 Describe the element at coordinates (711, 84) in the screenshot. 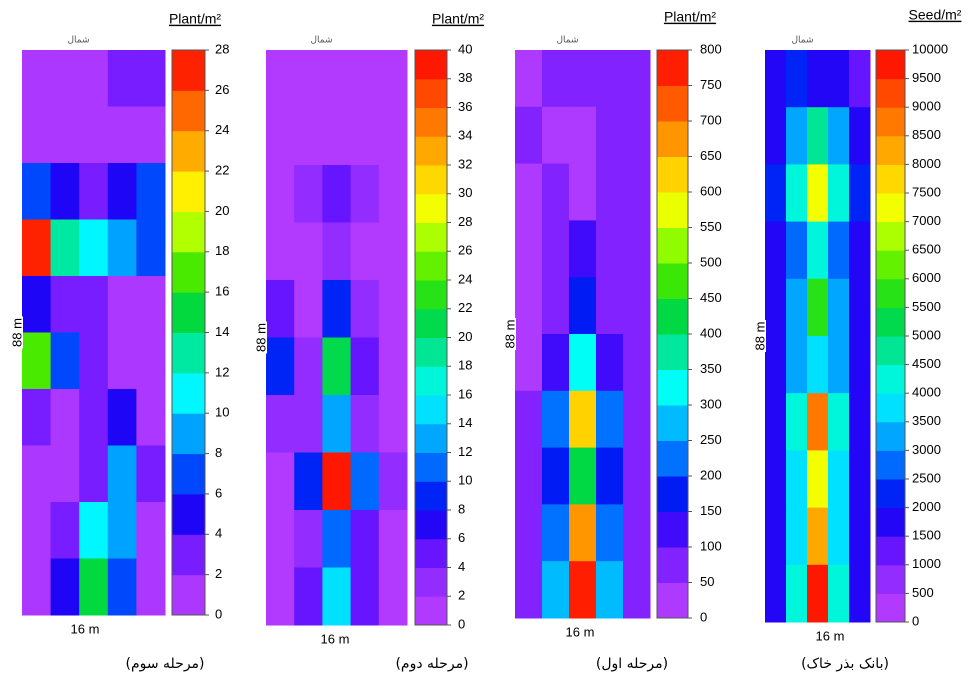

I see `tick-label: 750` at that location.